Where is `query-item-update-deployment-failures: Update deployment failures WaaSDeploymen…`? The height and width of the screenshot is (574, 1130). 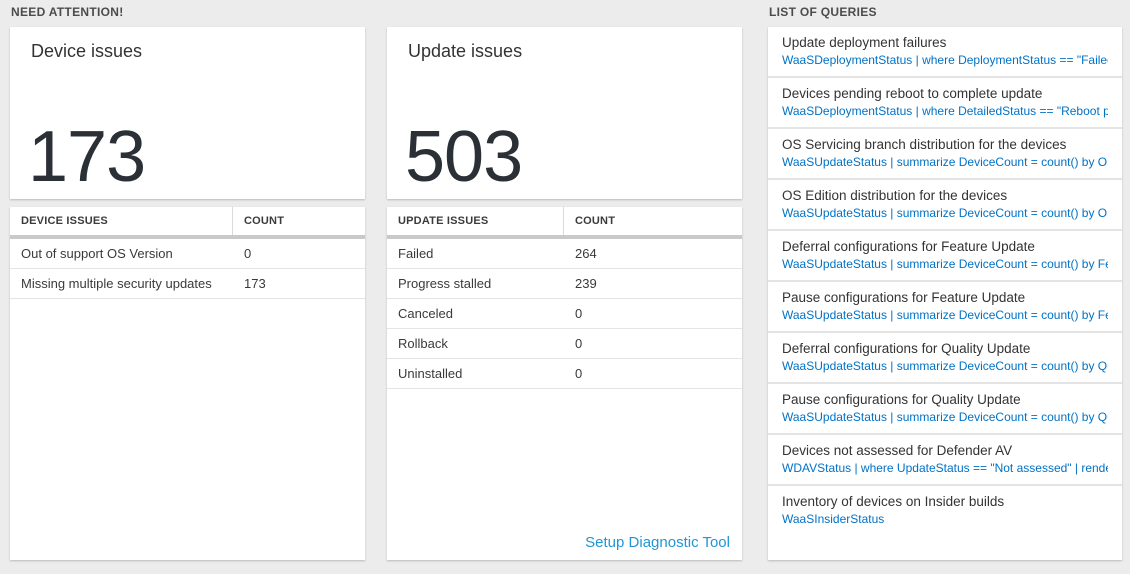
query-item-update-deployment-failures: Update deployment failures WaaSDeploymen… is located at coordinates (945, 51).